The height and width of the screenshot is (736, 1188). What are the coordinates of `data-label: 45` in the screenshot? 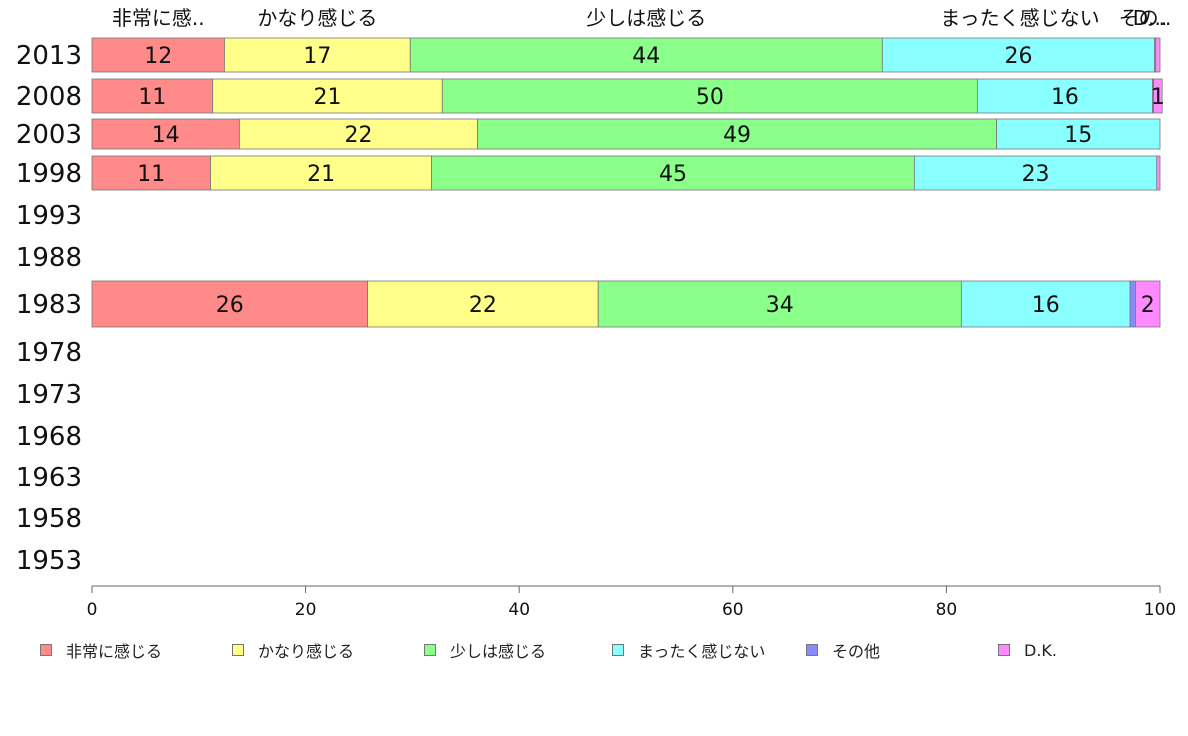 It's located at (673, 174).